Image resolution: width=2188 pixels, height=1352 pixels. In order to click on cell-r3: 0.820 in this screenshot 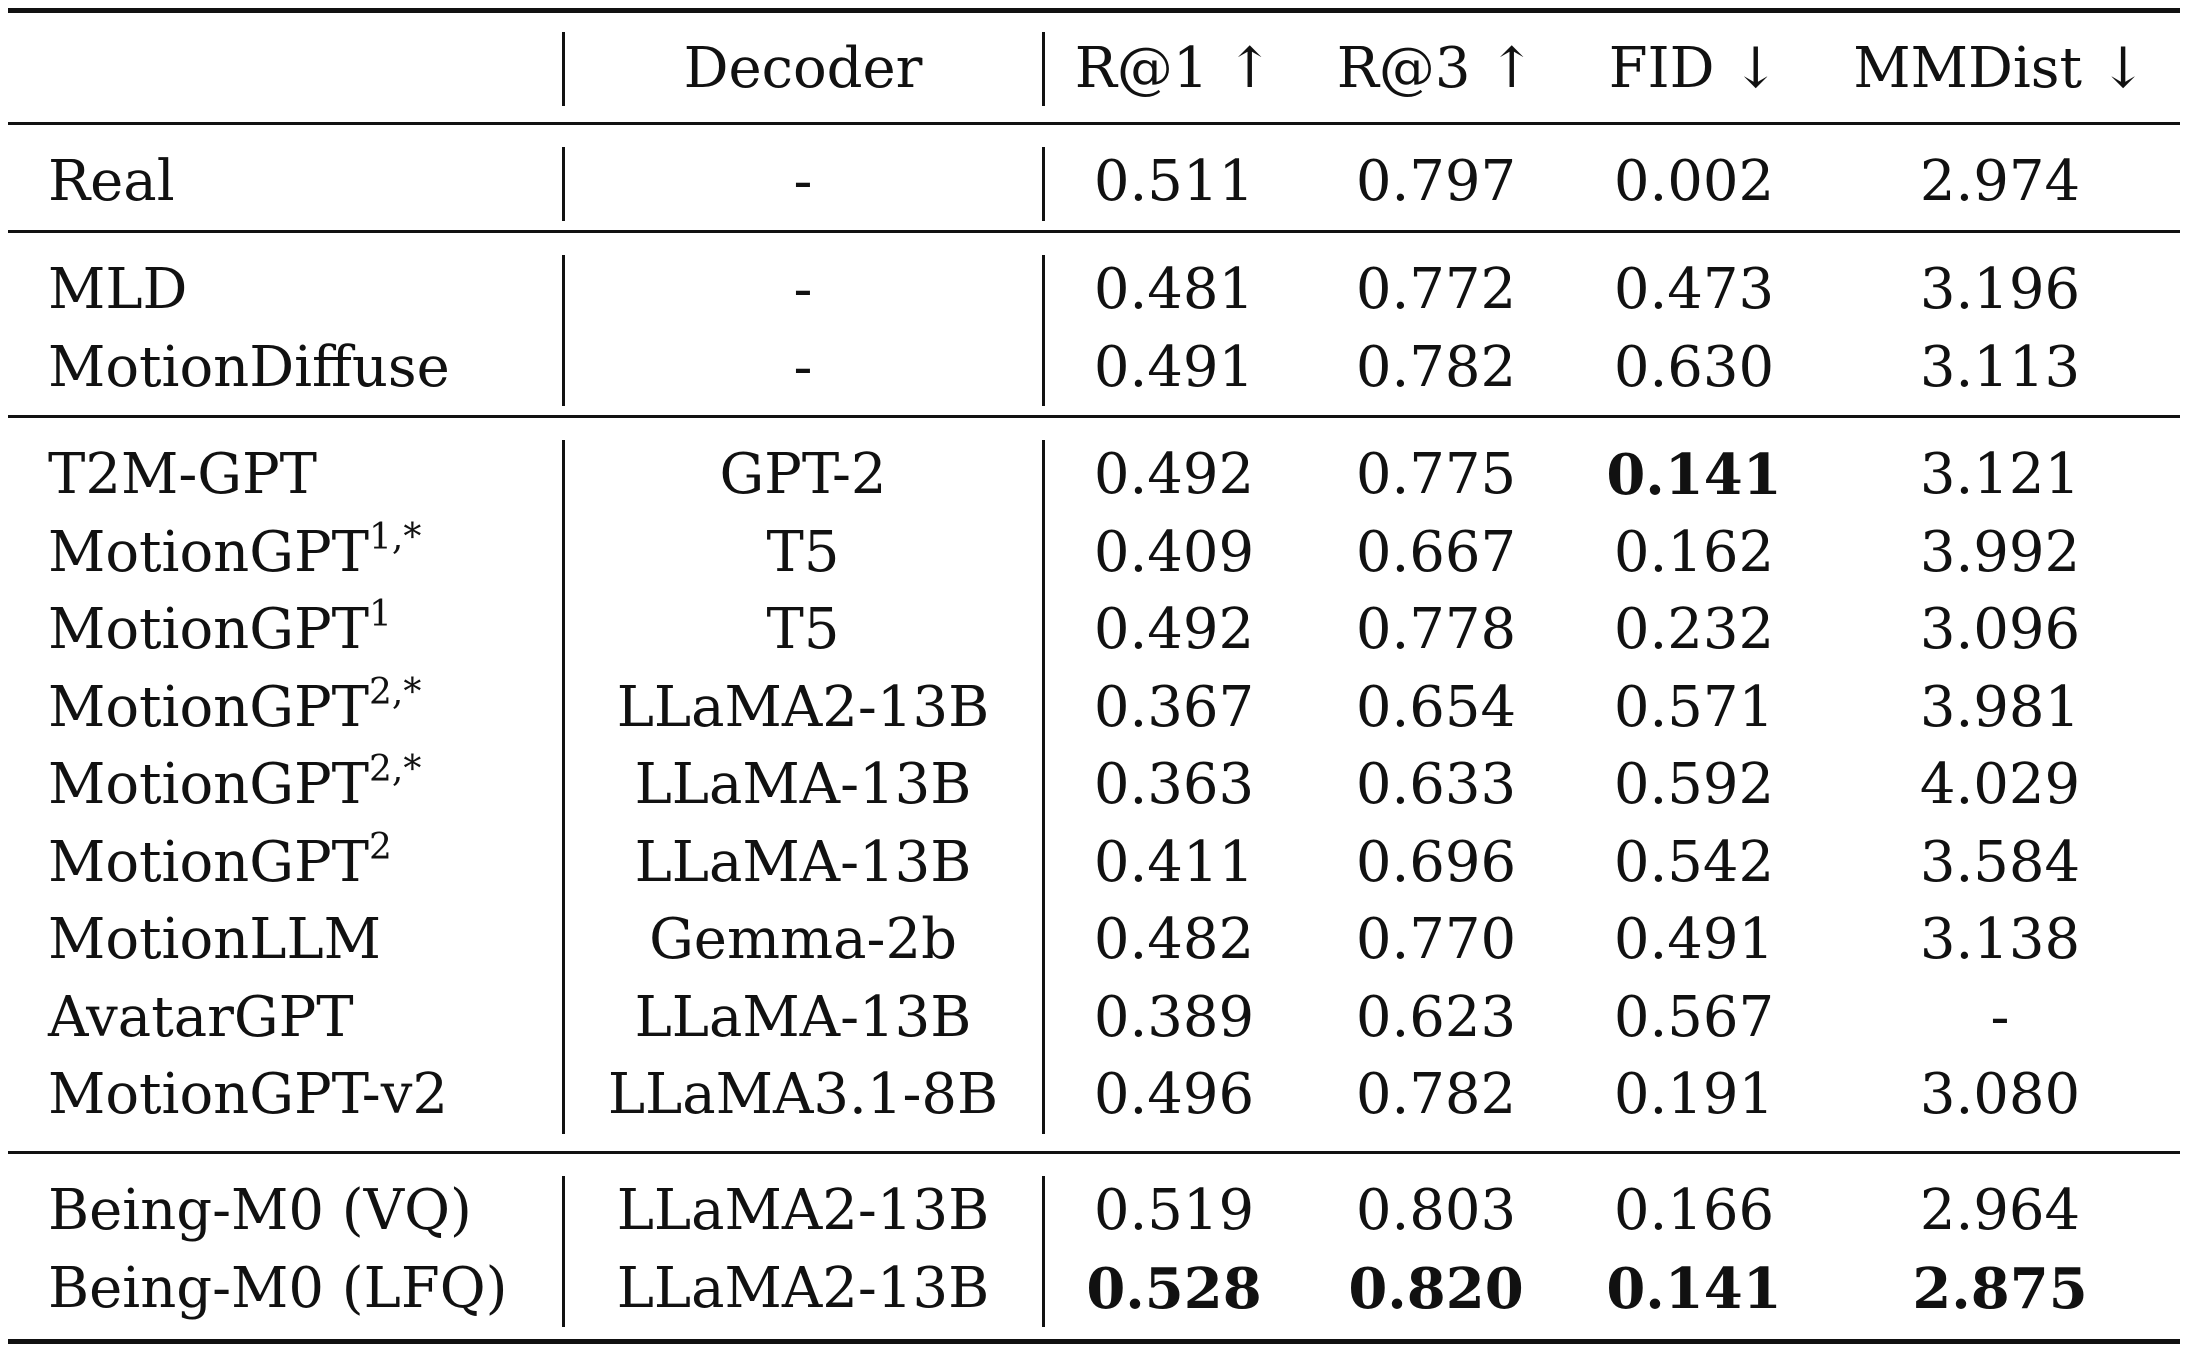, I will do `click(1436, 1288)`.